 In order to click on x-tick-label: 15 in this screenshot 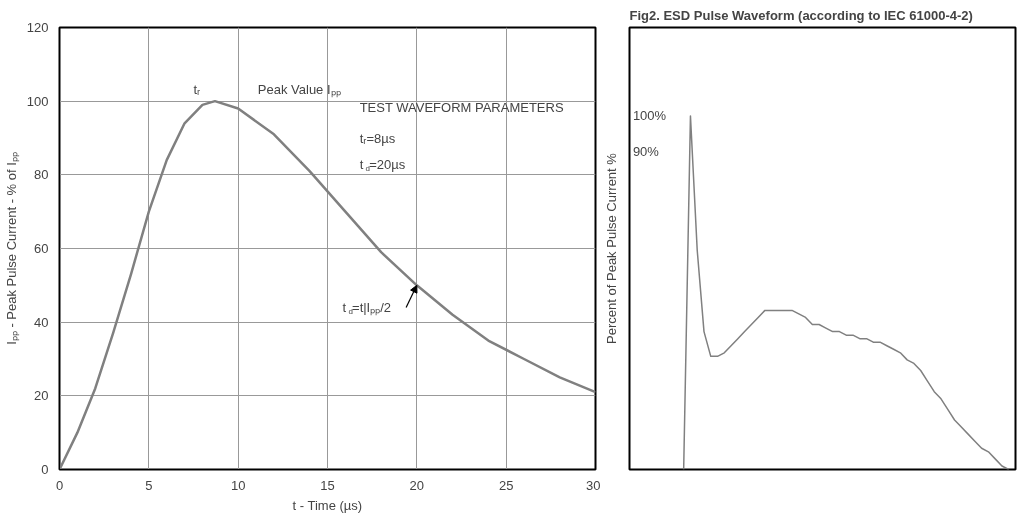, I will do `click(327, 485)`.